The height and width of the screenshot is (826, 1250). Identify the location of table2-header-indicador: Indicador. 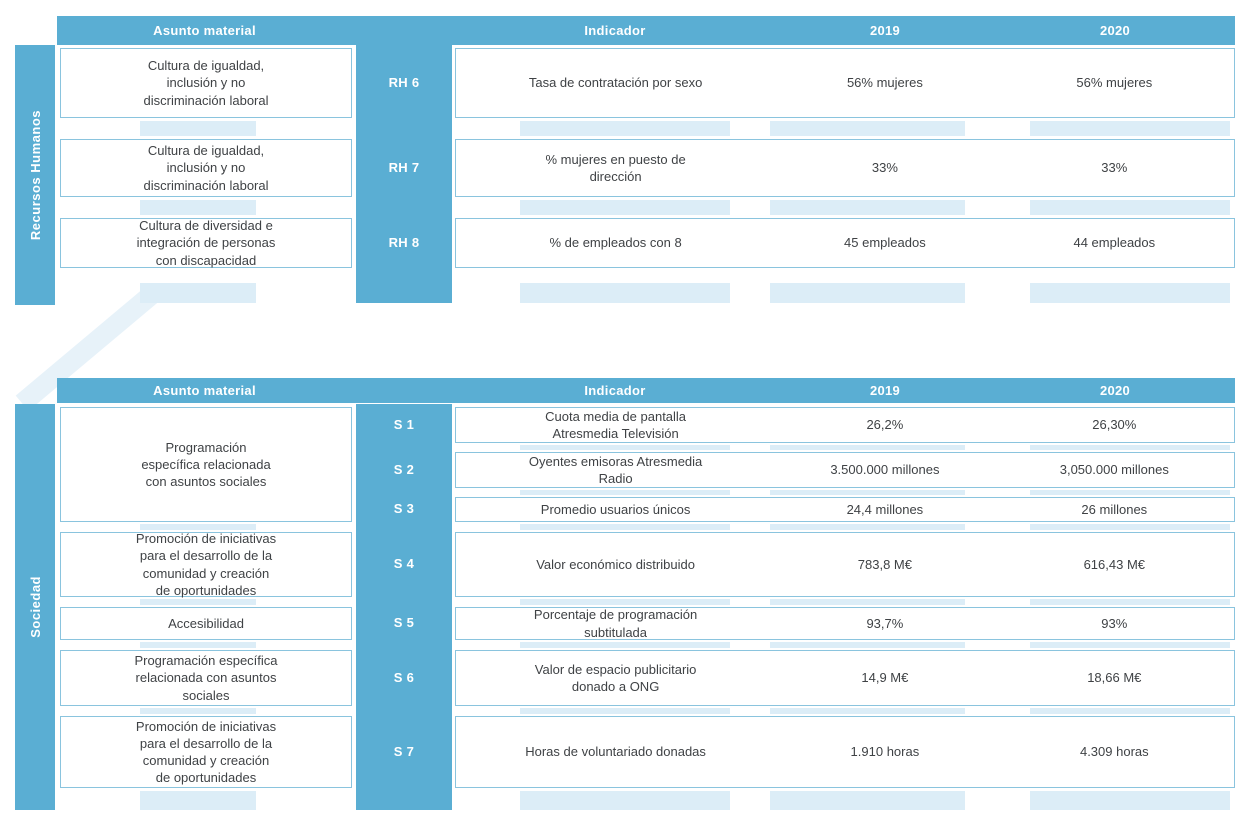
(615, 390).